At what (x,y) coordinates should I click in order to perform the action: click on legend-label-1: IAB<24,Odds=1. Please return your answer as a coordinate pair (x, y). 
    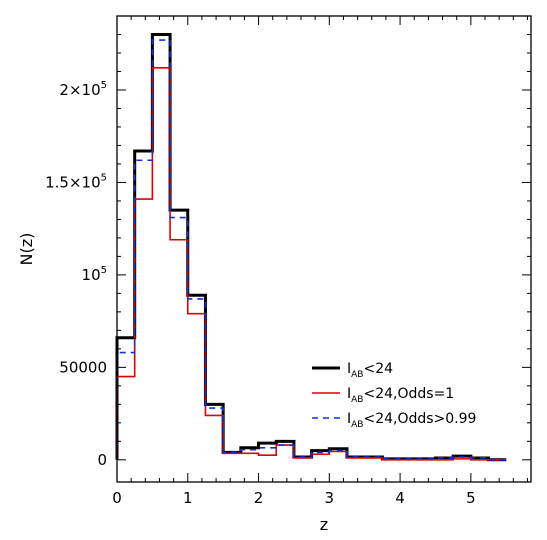
    Looking at the image, I should click on (400, 395).